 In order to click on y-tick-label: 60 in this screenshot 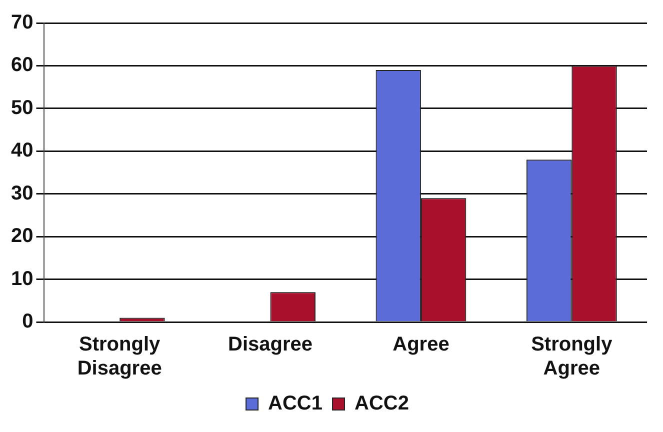, I will do `click(22, 65)`.